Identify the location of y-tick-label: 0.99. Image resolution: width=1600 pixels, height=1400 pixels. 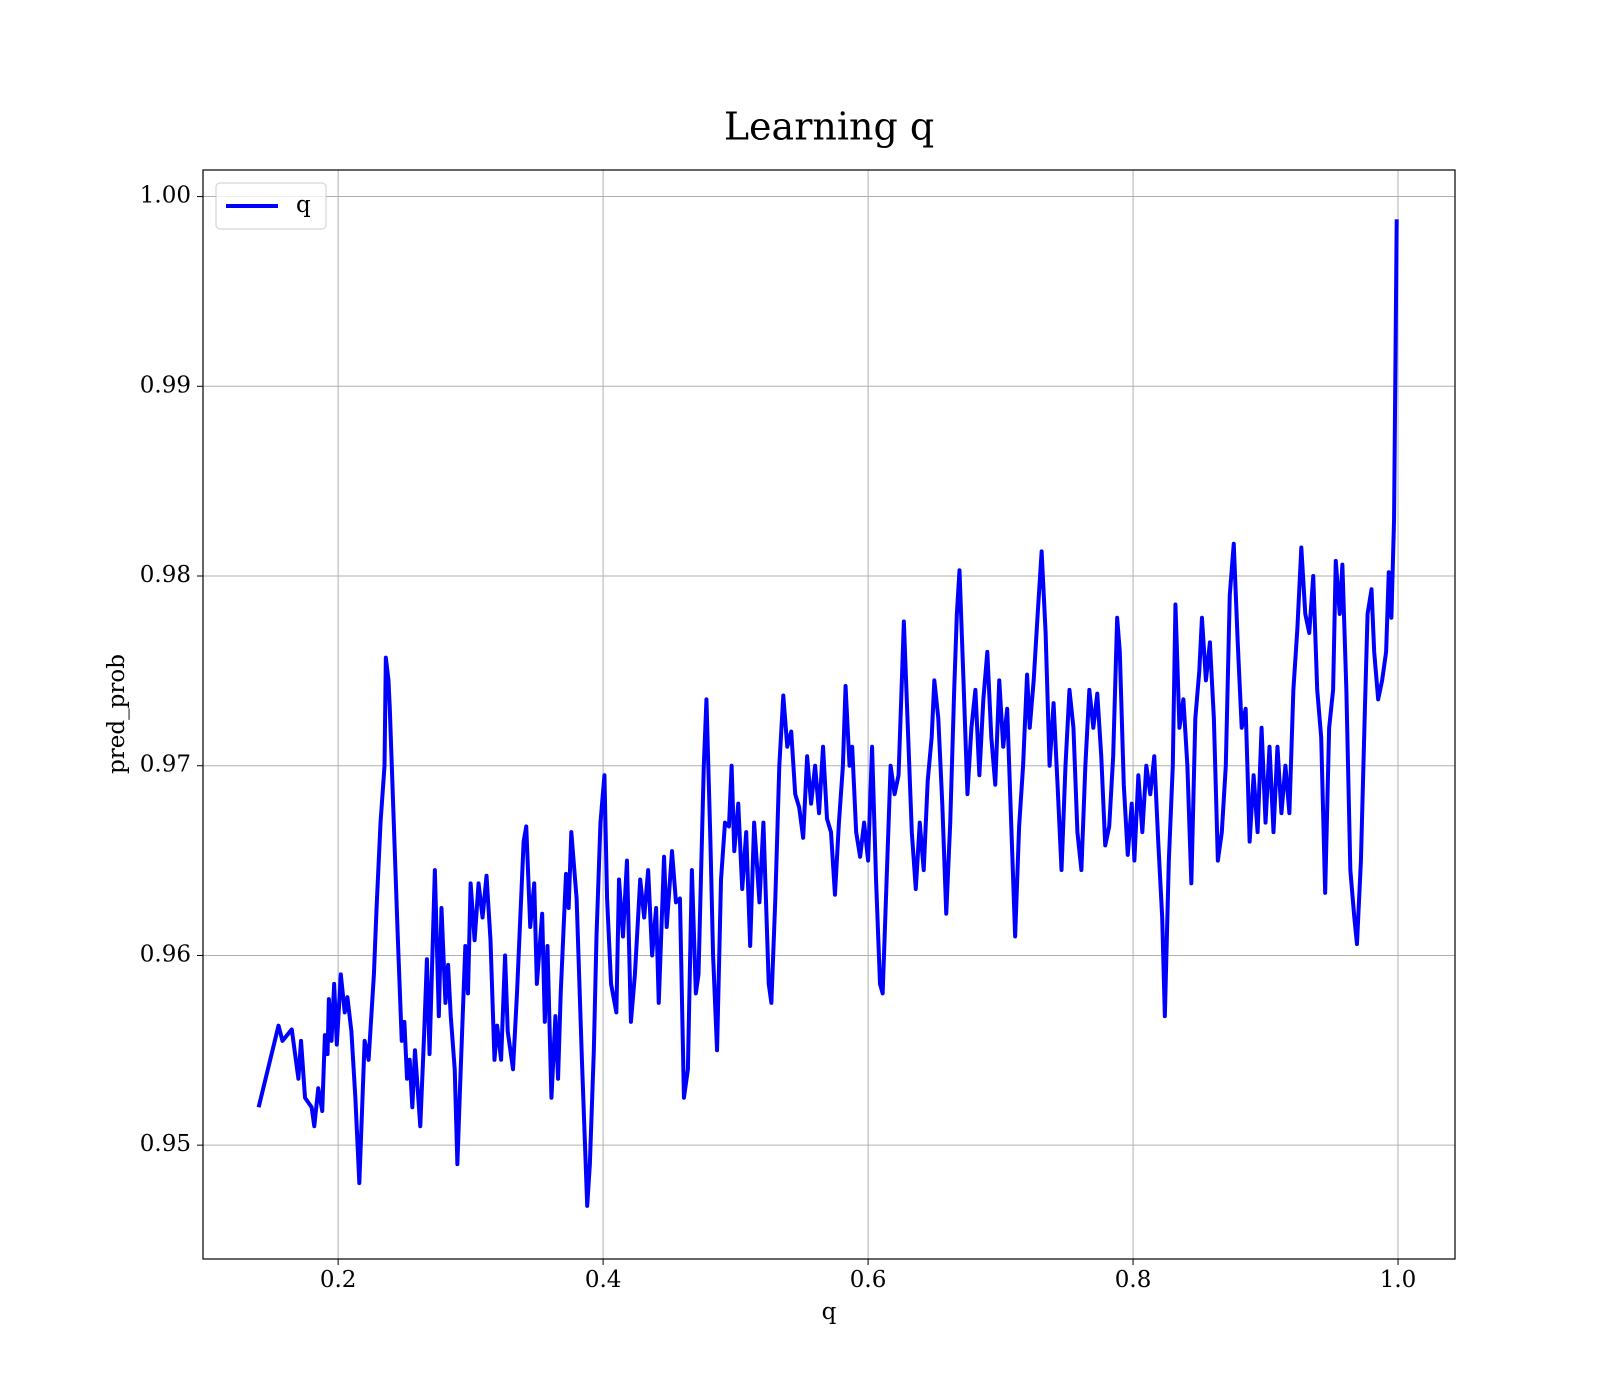
(165, 385).